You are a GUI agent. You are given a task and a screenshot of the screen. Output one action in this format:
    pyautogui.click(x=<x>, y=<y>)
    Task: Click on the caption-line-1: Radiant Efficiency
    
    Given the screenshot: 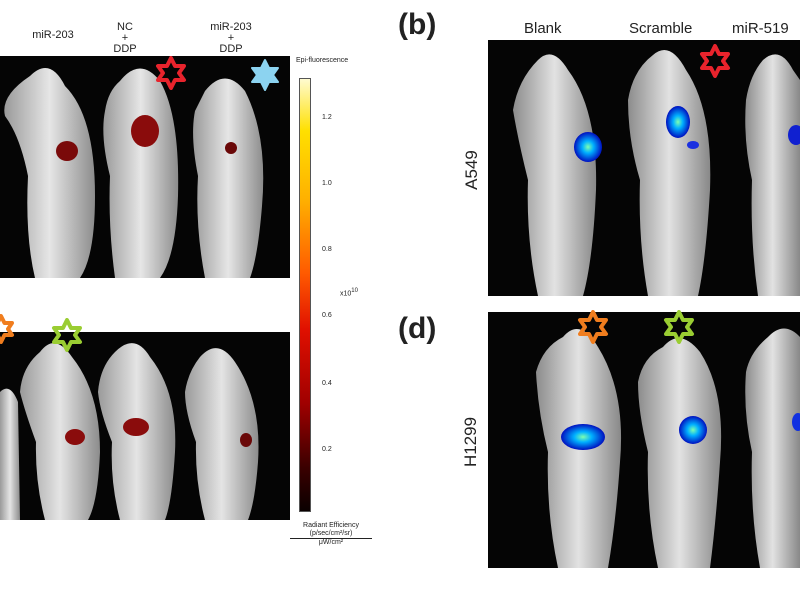 What is the action you would take?
    pyautogui.click(x=331, y=525)
    